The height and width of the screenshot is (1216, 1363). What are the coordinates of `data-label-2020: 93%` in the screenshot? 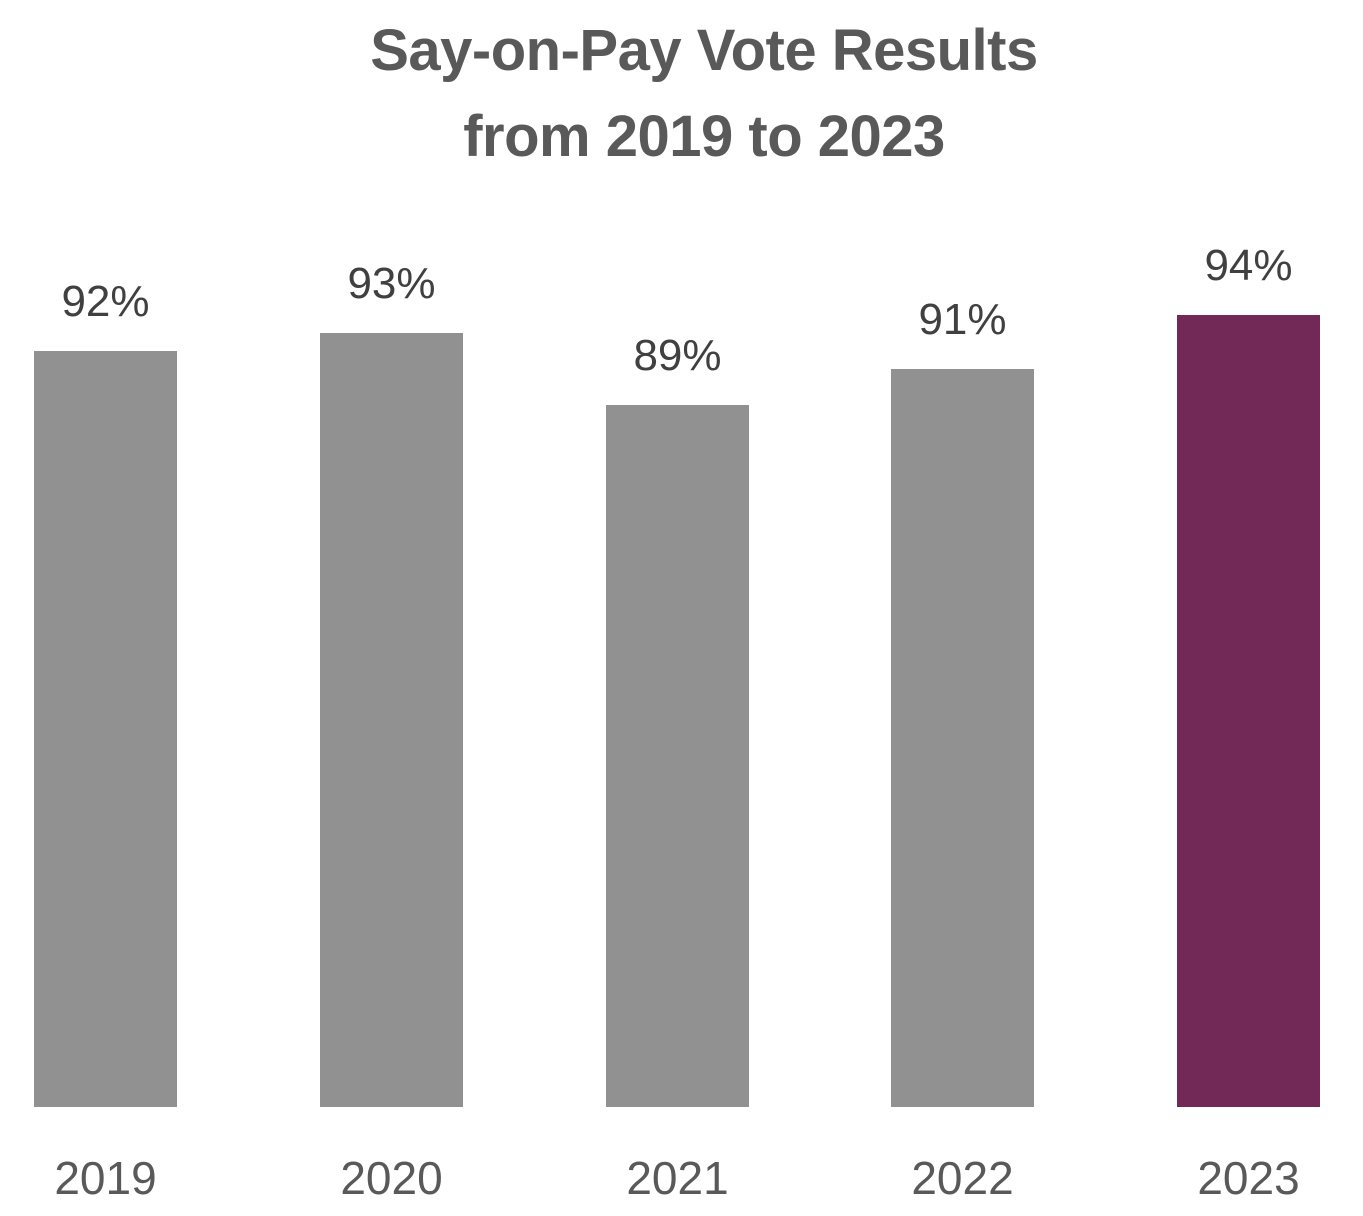 It's located at (391, 283).